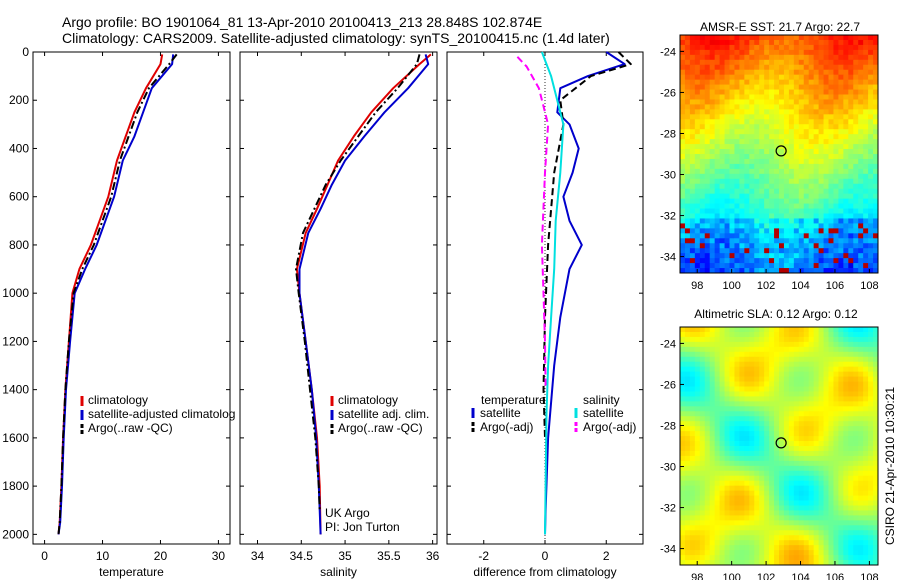  I want to click on sla_map-field, so click(779, 446).